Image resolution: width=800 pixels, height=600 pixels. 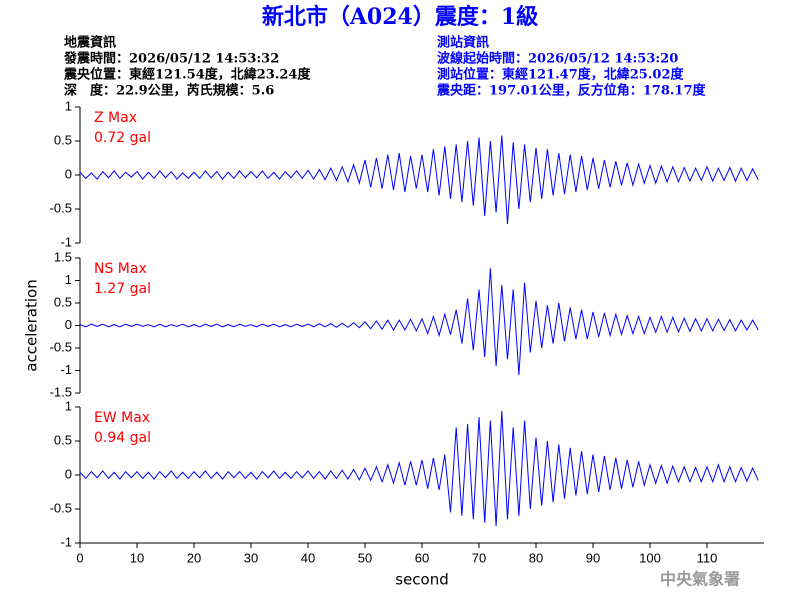 What do you see at coordinates (79, 557) in the screenshot?
I see `x-tick-label: 0` at bounding box center [79, 557].